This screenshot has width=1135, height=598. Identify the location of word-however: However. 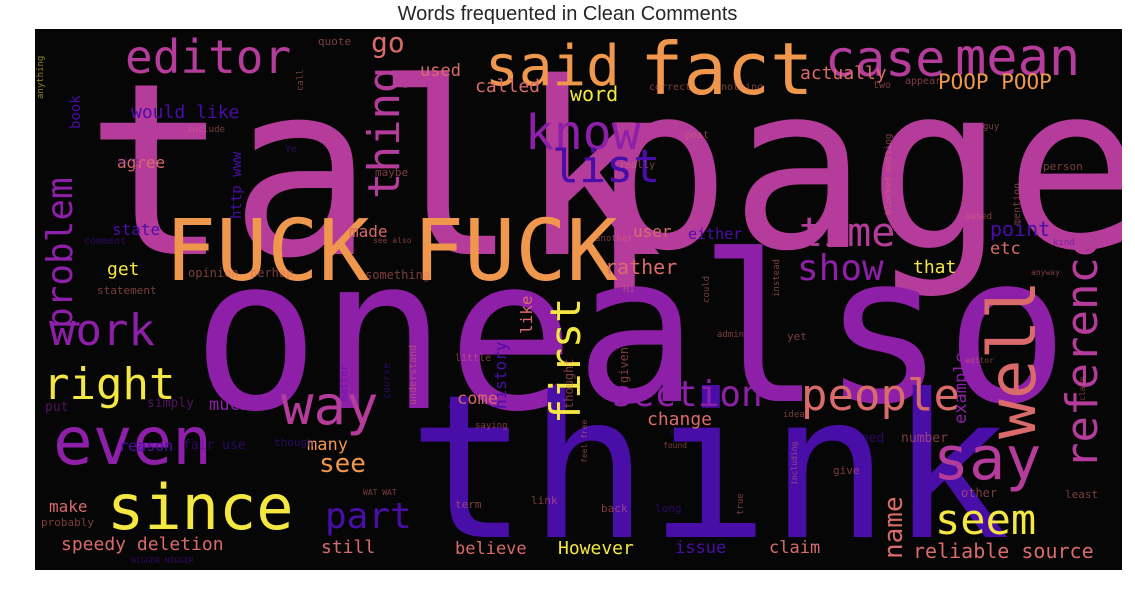
(596, 548).